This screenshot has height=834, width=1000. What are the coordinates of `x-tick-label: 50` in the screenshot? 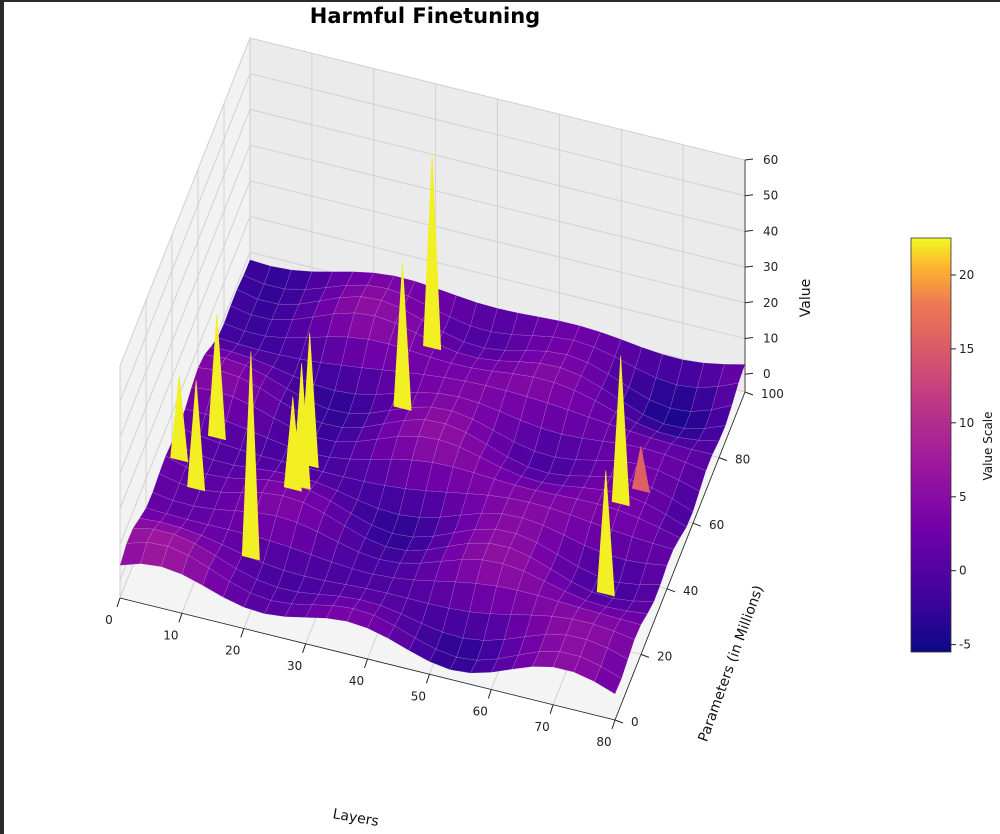 It's located at (418, 696).